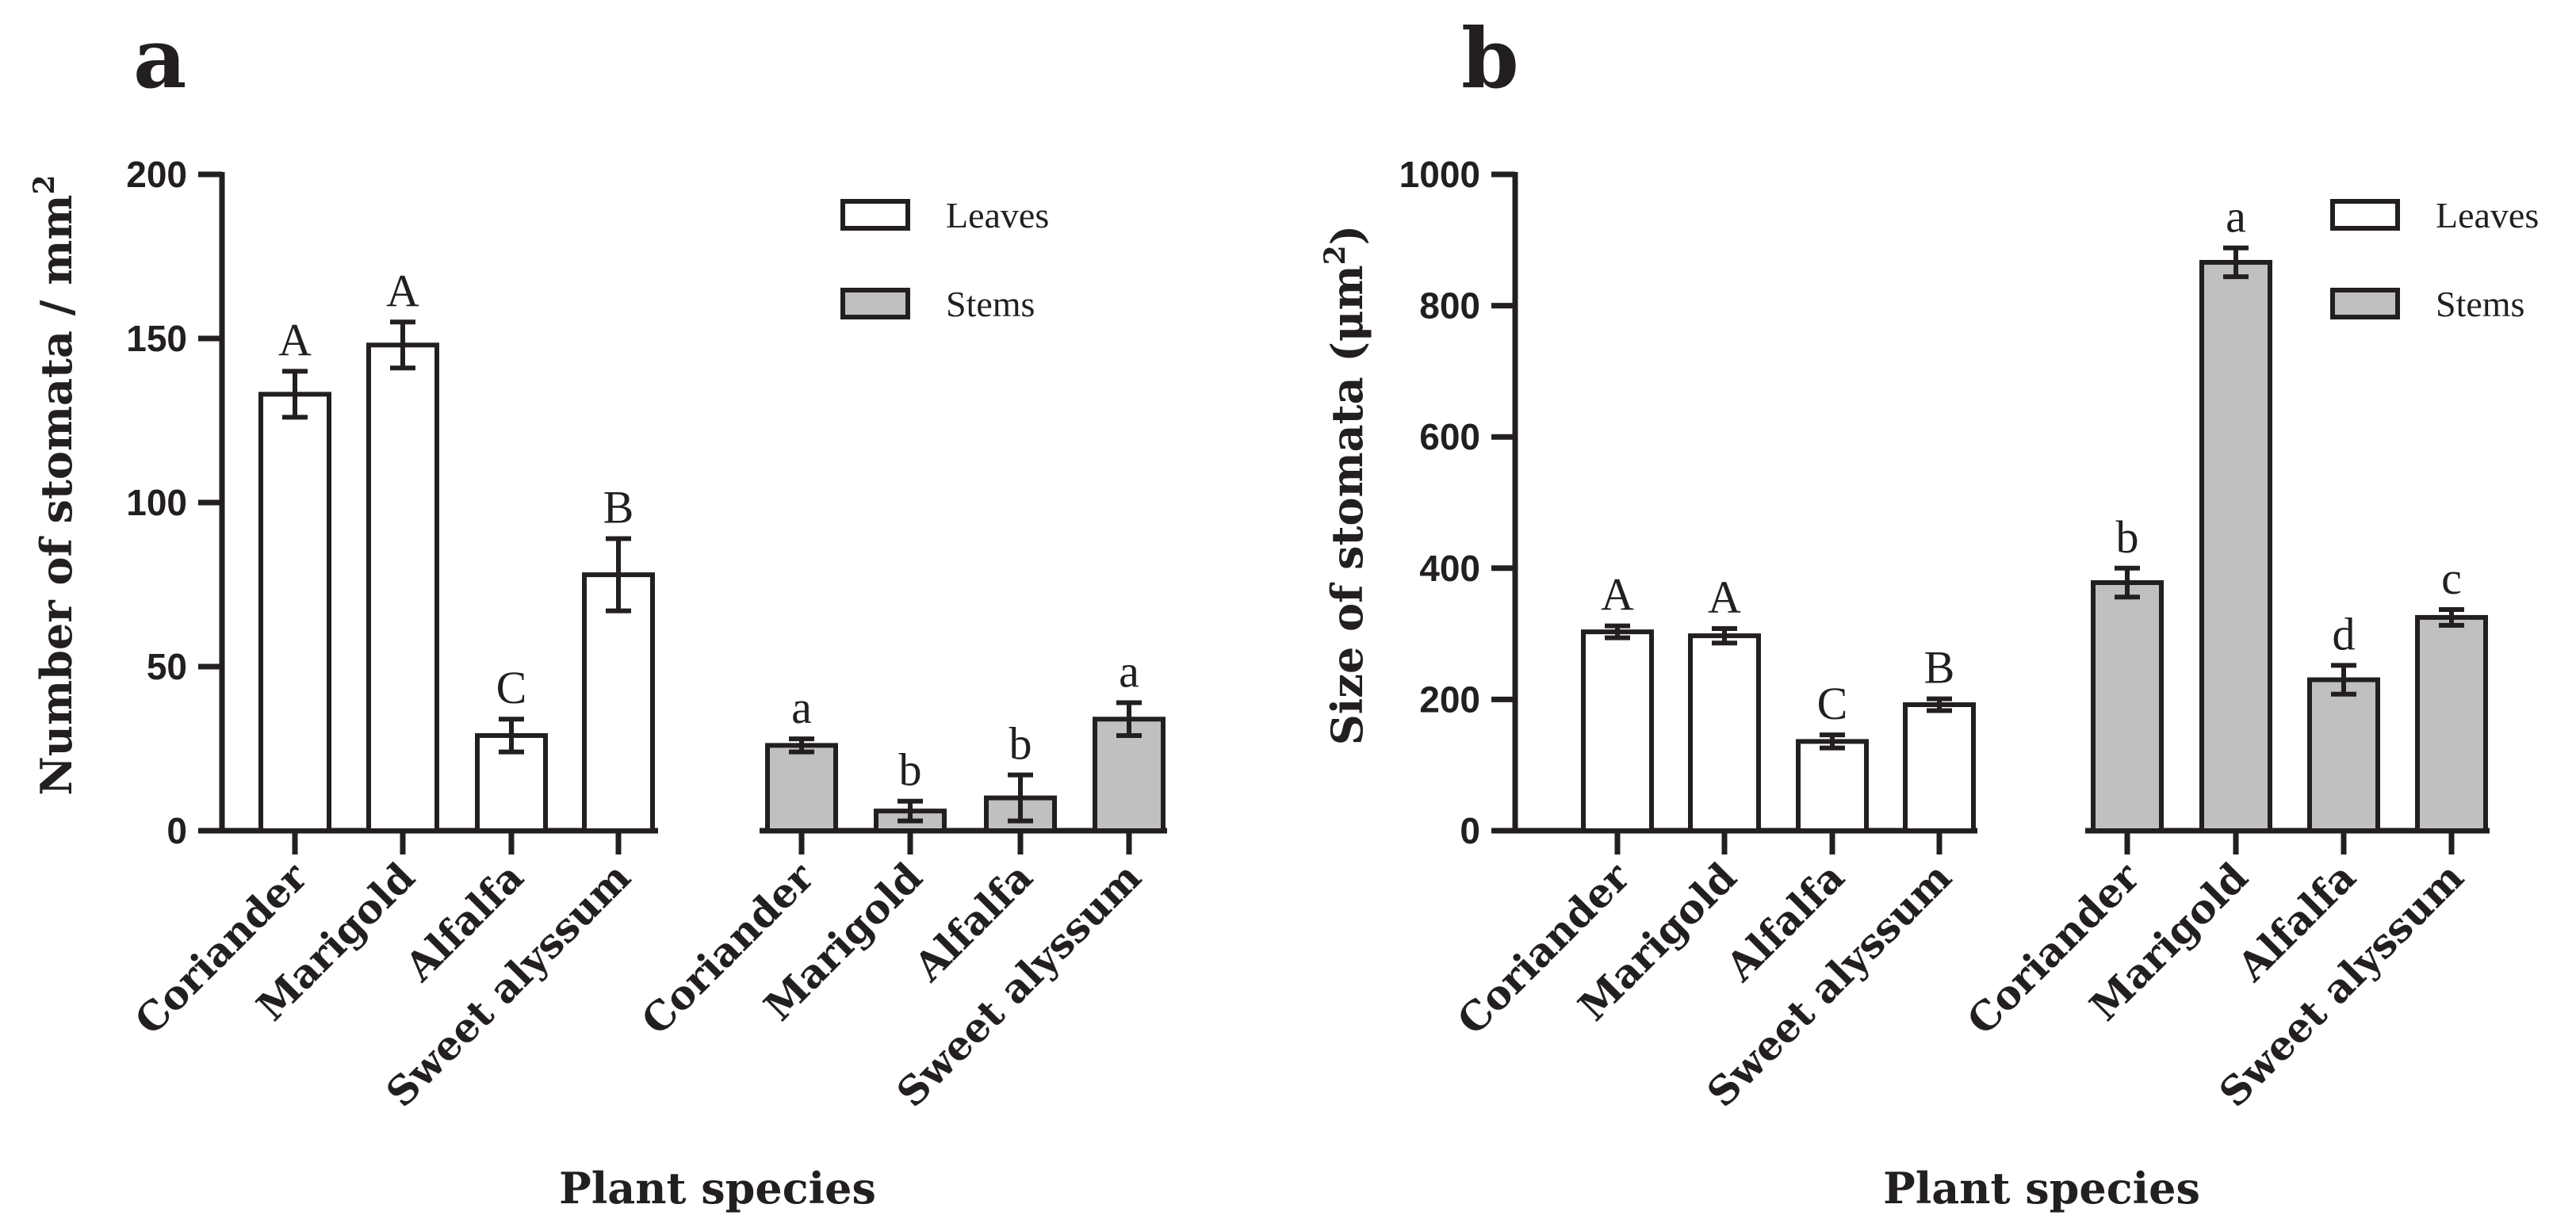 Image resolution: width=2576 pixels, height=1231 pixels. What do you see at coordinates (1617, 731) in the screenshot?
I see `panel-b-leaves-coriander-bar` at bounding box center [1617, 731].